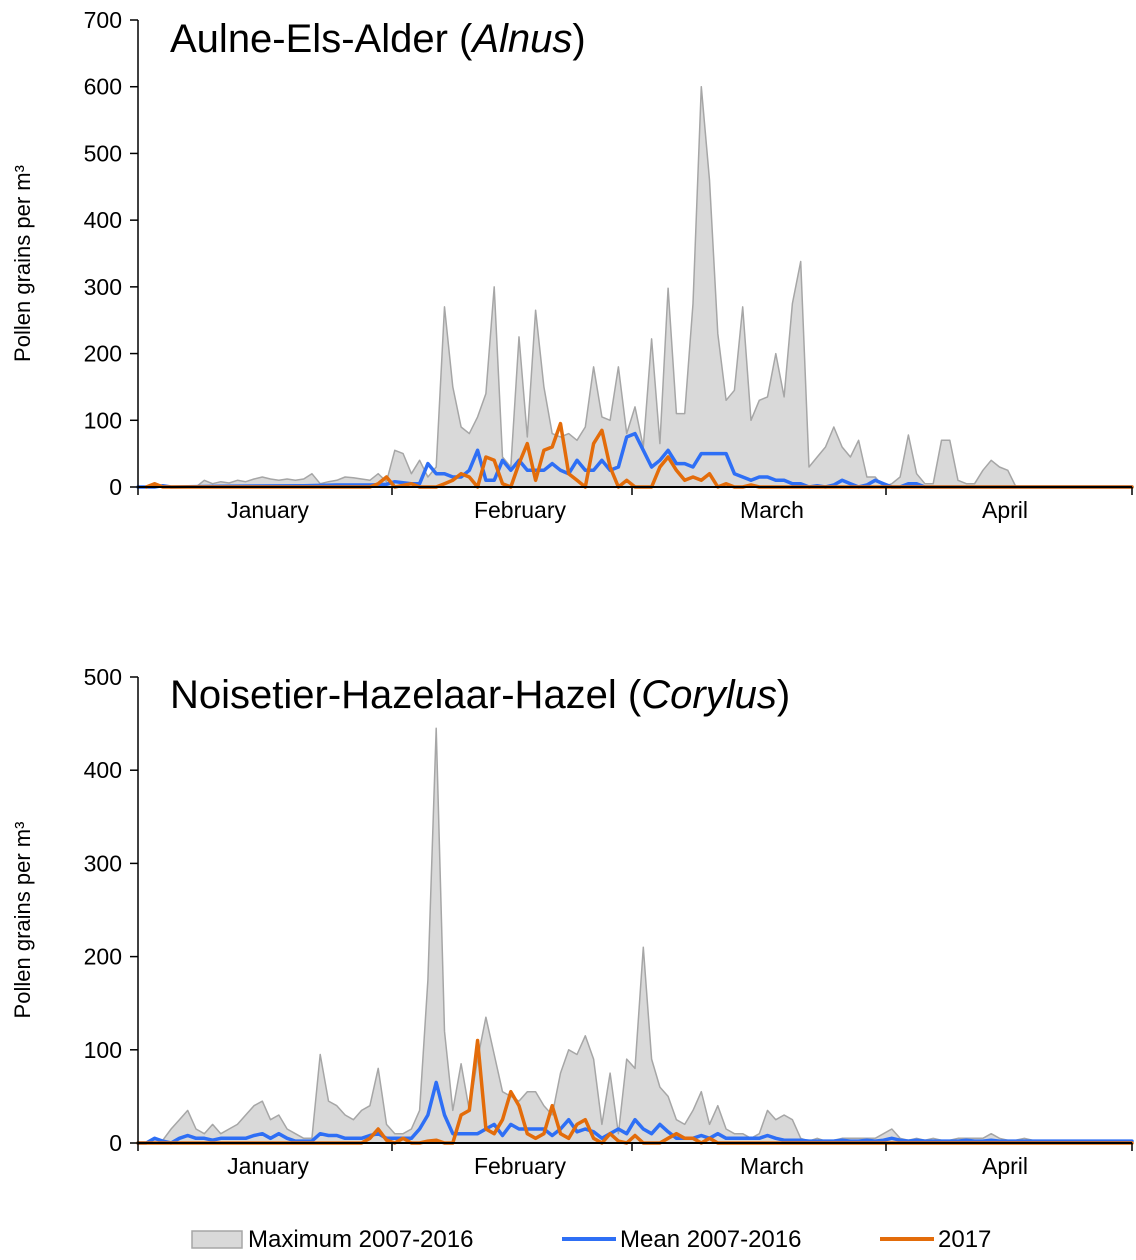 This screenshot has width=1136, height=1260. What do you see at coordinates (635, 1112) in the screenshot?
I see `series-mean-line` at bounding box center [635, 1112].